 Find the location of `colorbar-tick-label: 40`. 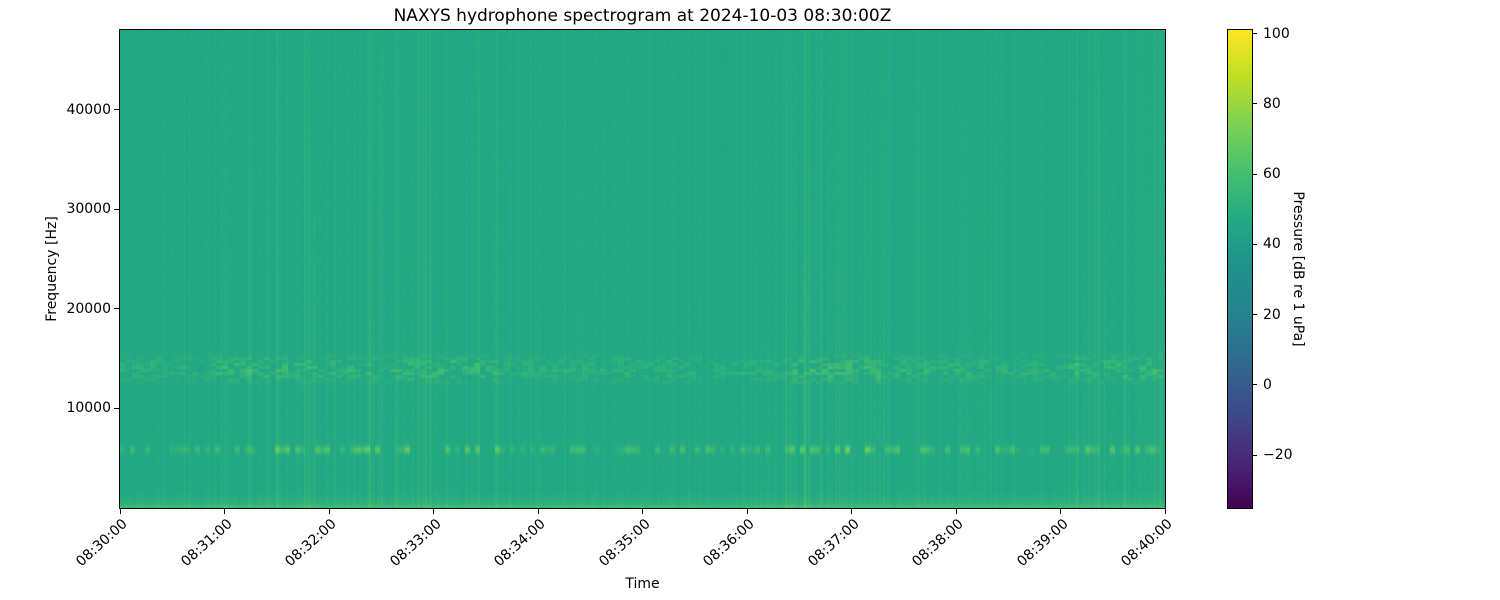

colorbar-tick-label: 40 is located at coordinates (1272, 244).